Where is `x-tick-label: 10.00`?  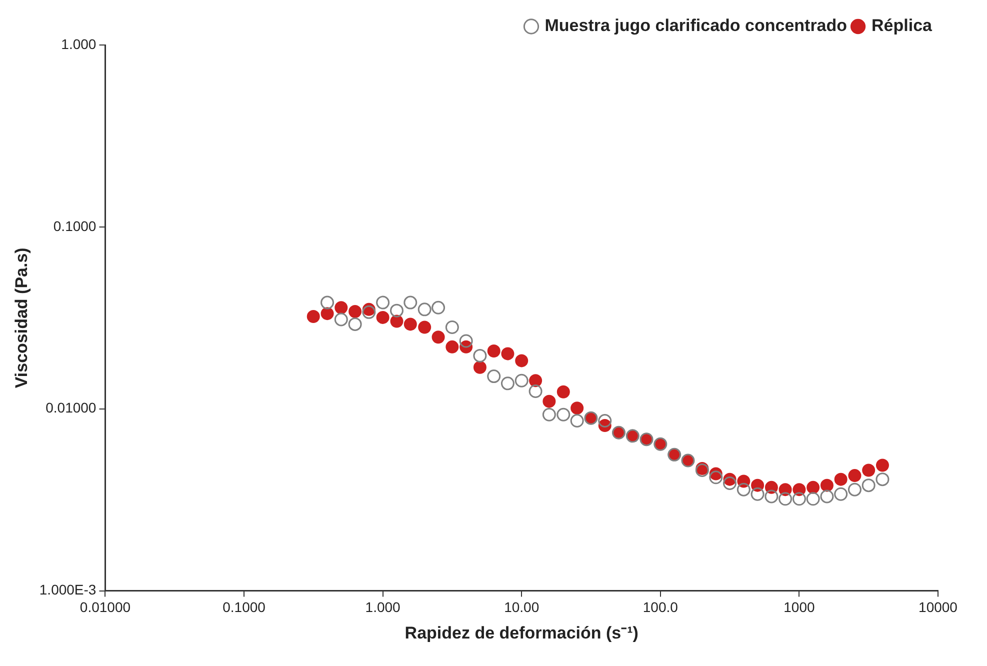 x-tick-label: 10.00 is located at coordinates (522, 607).